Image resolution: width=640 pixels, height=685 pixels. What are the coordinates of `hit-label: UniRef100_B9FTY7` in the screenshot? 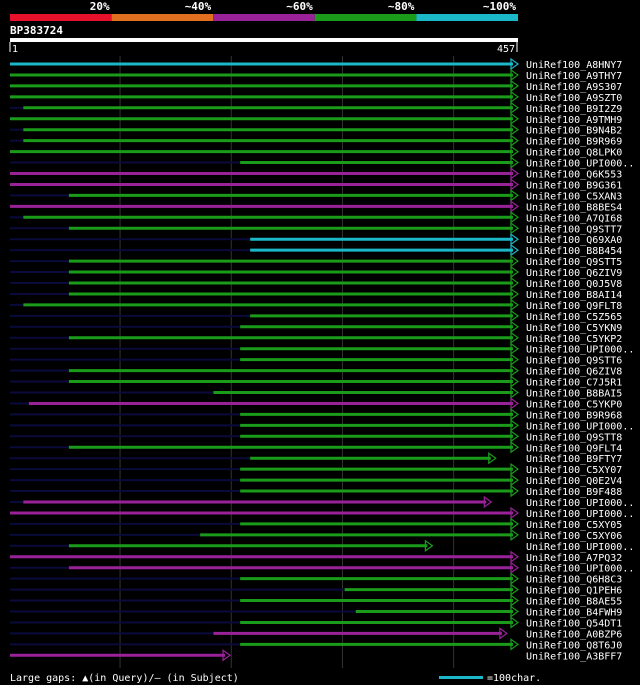 It's located at (574, 459).